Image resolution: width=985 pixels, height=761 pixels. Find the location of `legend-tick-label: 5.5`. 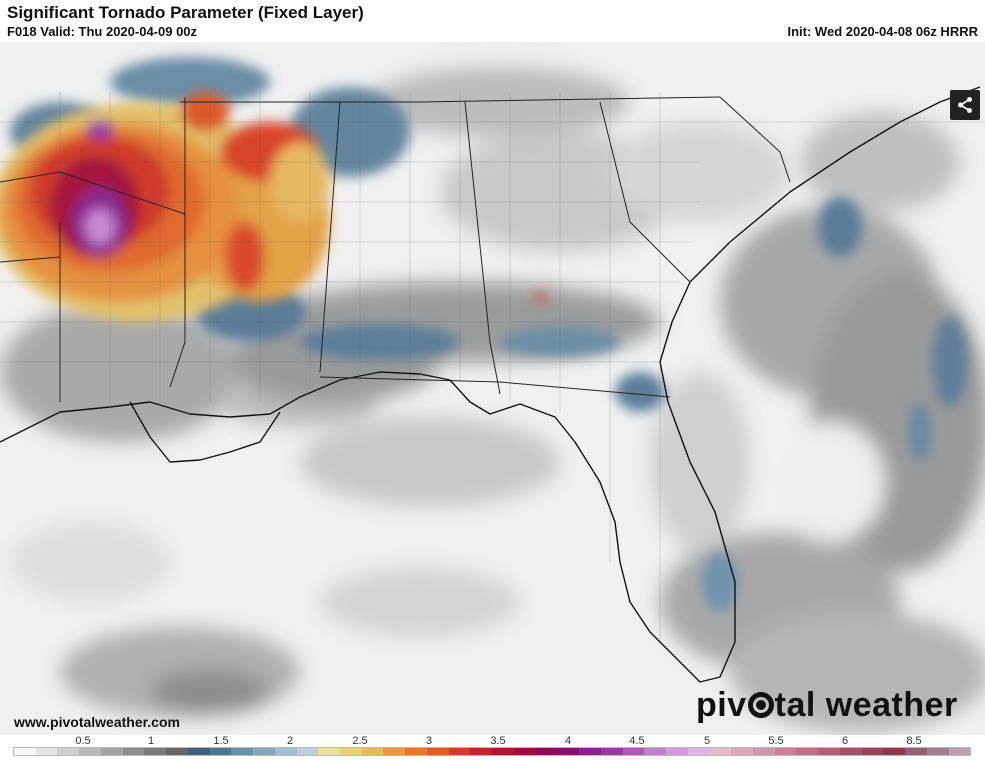

legend-tick-label: 5.5 is located at coordinates (776, 741).